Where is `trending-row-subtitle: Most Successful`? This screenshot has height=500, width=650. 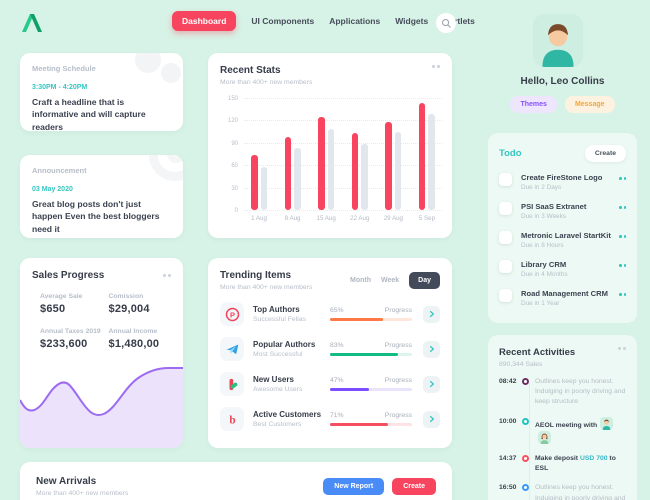
trending-row-subtitle: Most Successful is located at coordinates (278, 354).